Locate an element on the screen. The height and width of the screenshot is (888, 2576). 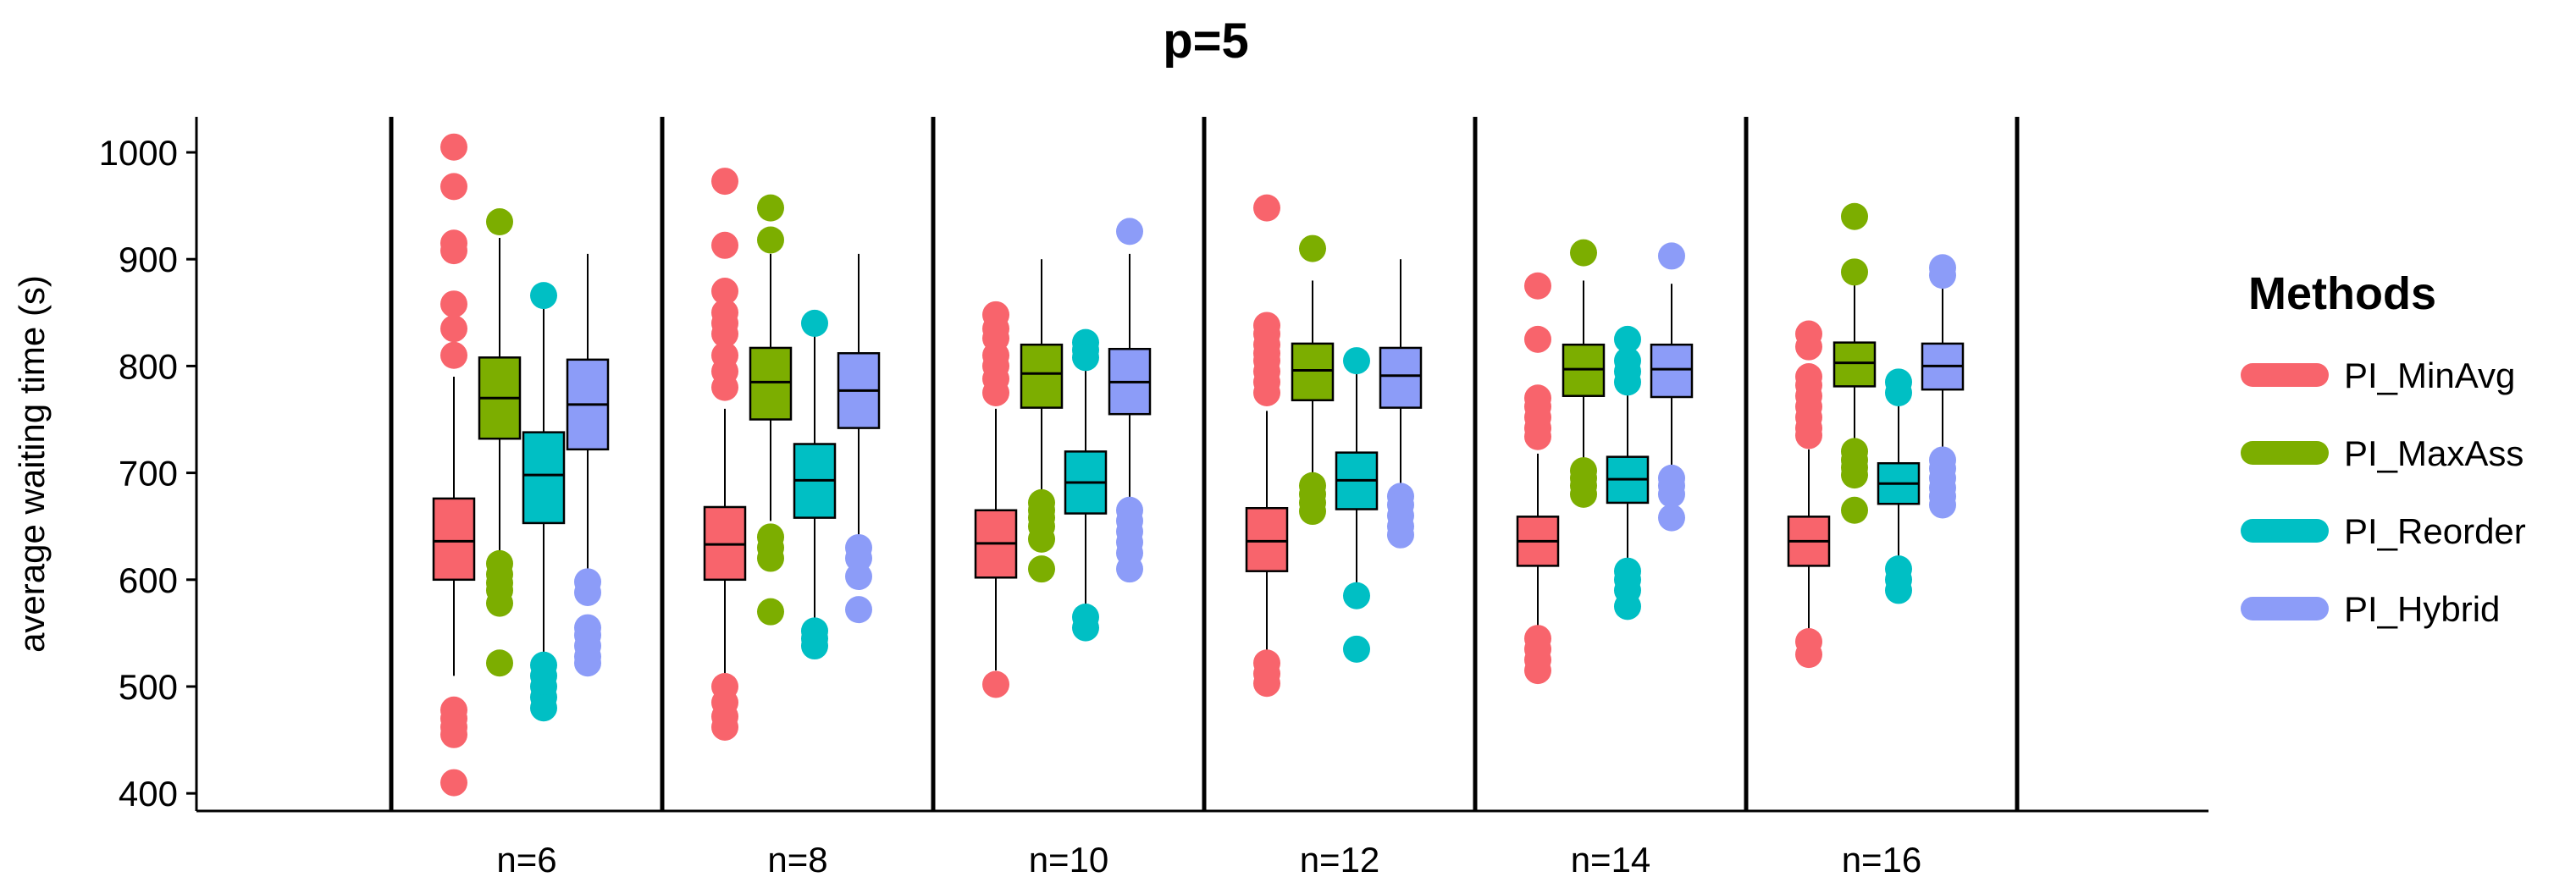
box-pi-minavg-n8 is located at coordinates (725, 454).